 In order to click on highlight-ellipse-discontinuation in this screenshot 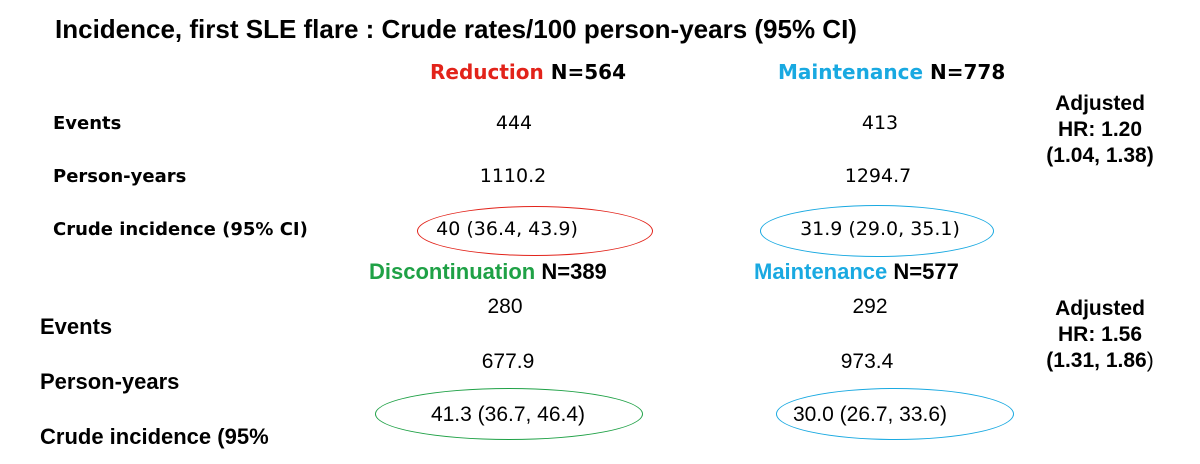, I will do `click(509, 414)`.